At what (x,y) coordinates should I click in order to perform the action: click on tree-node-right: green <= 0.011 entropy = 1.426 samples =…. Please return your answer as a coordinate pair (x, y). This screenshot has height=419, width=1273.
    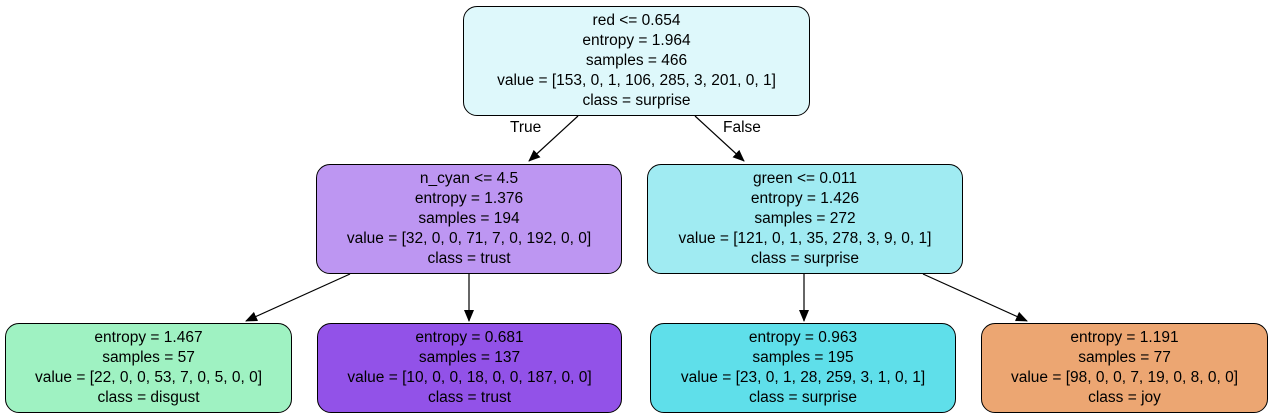
    Looking at the image, I should click on (805, 219).